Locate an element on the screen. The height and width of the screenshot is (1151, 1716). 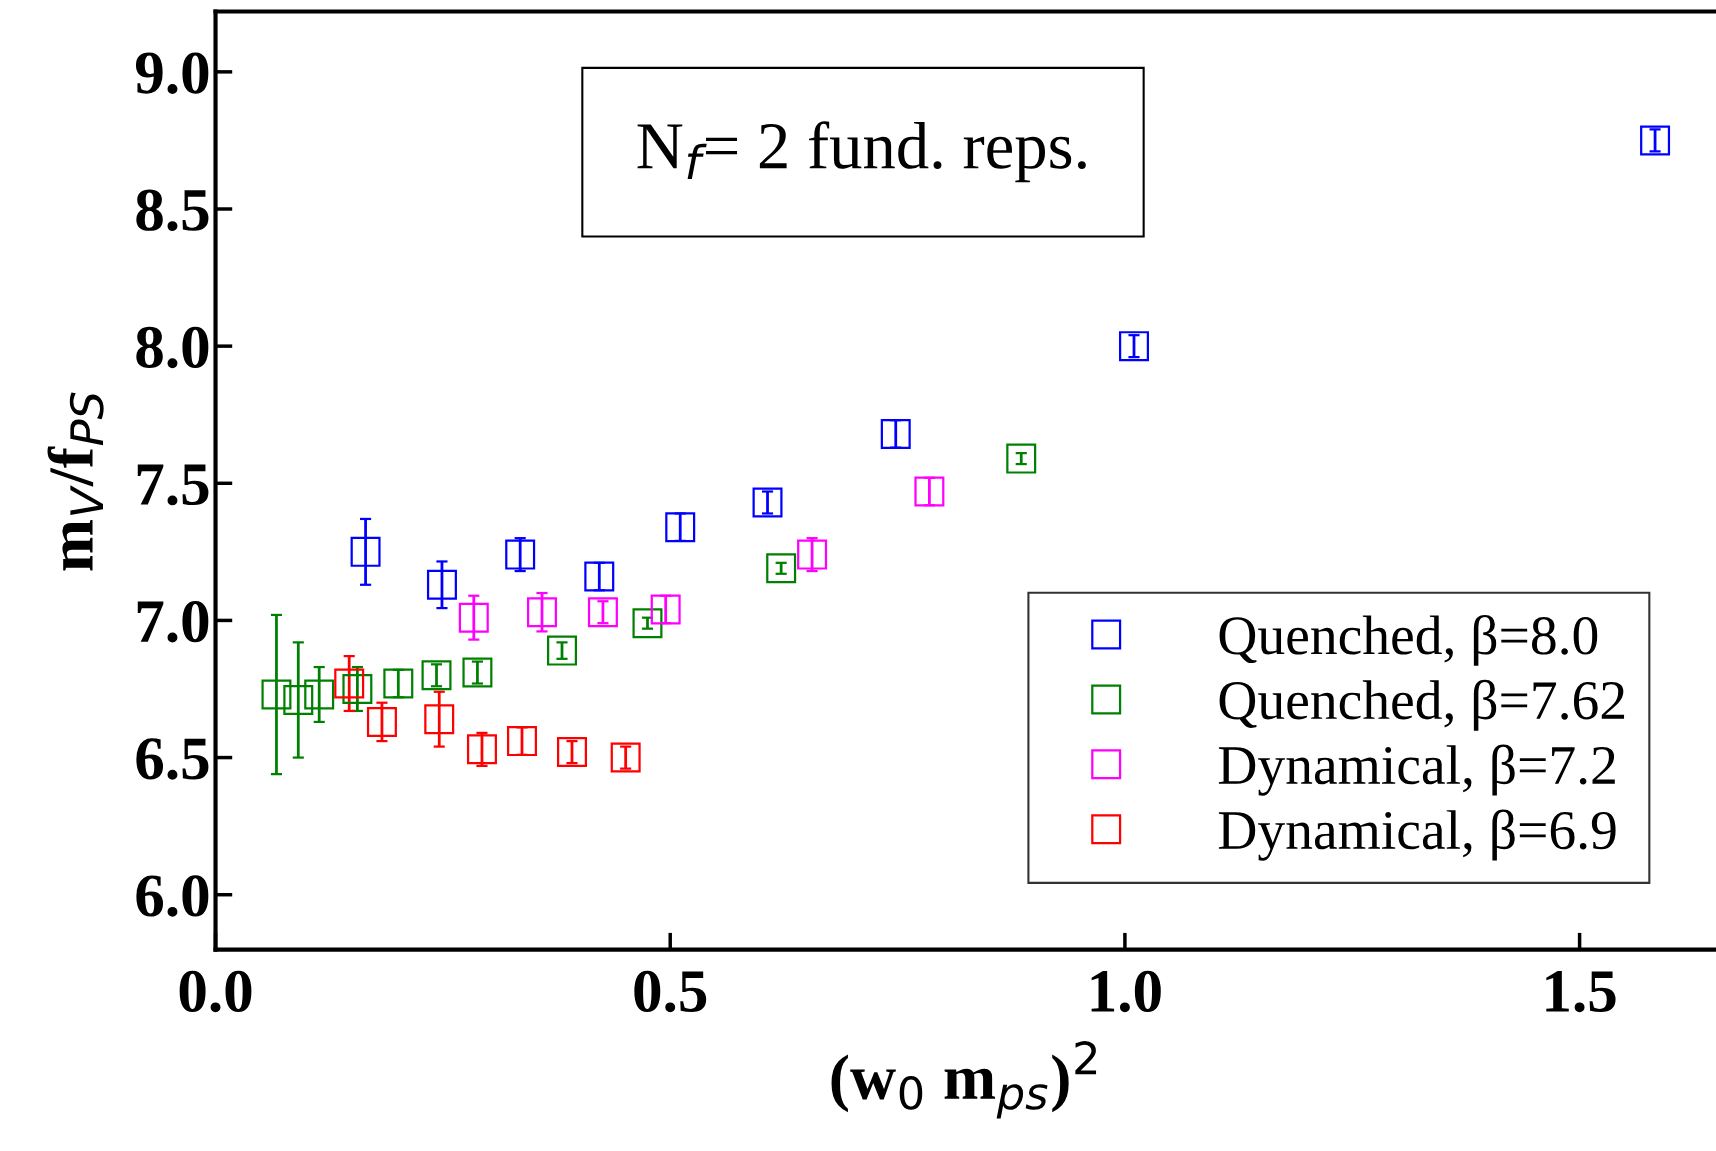
y-tick-label: 9.0 is located at coordinates (172, 73).